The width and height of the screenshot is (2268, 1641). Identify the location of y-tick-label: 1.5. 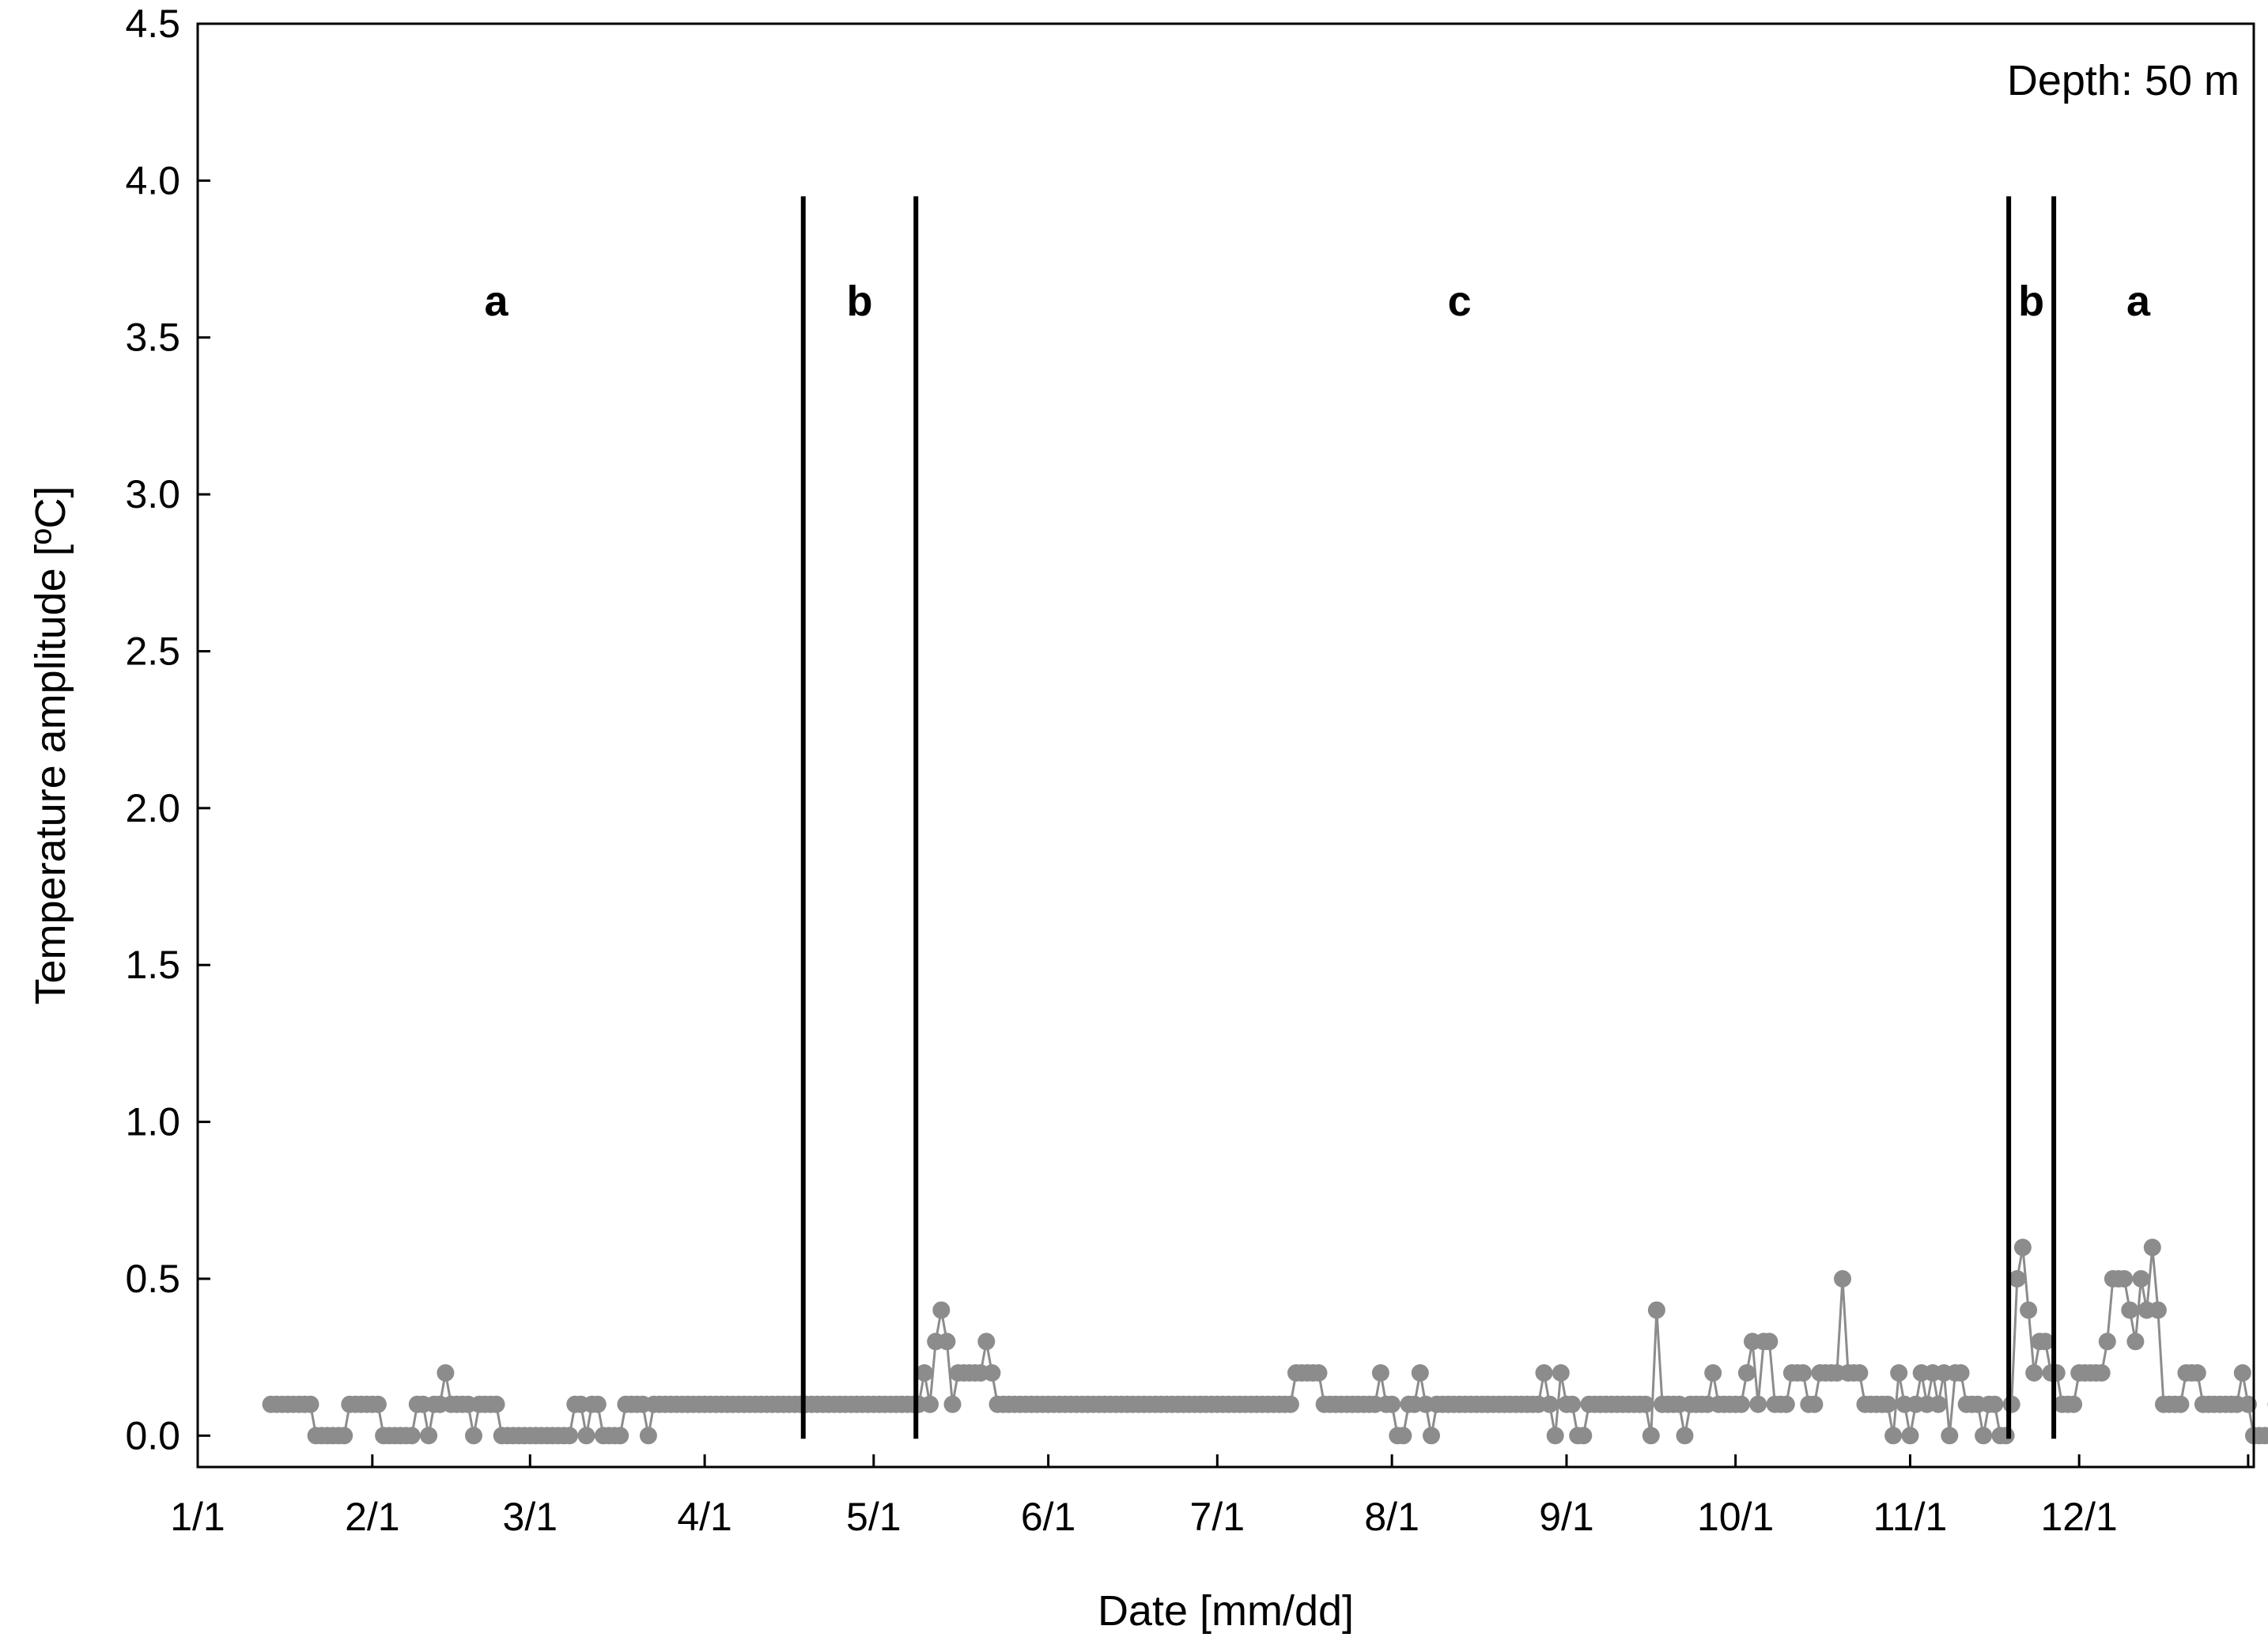
(153, 965).